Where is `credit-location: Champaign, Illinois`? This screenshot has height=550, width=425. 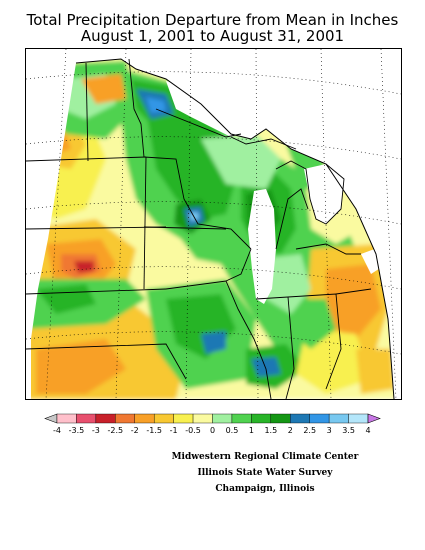
credit-location: Champaign, Illinois is located at coordinates (265, 489).